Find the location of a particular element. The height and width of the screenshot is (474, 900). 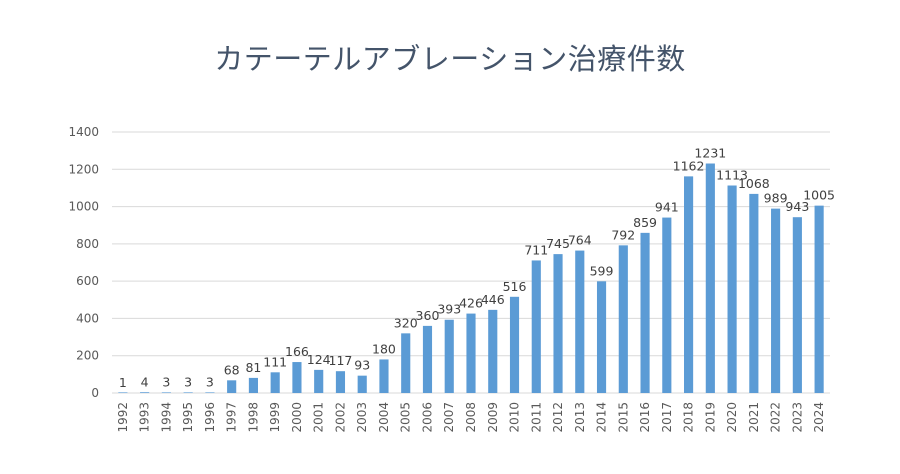

data-label-1995: 3 is located at coordinates (188, 381).